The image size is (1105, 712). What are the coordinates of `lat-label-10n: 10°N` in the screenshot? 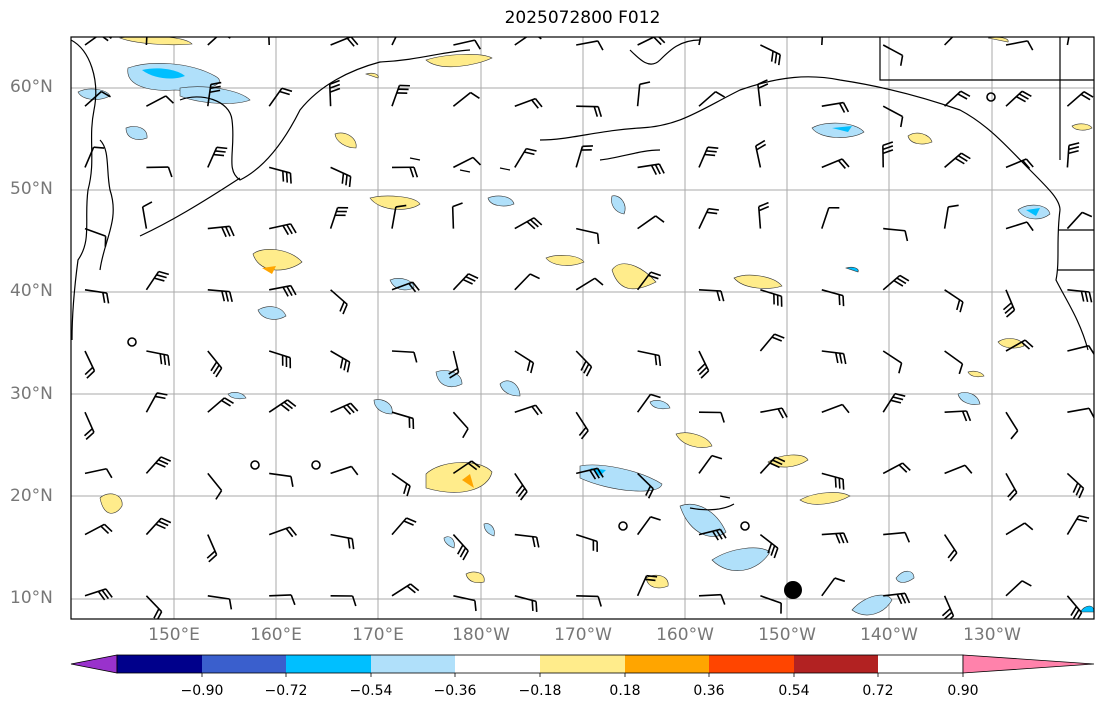 It's located at (31, 598).